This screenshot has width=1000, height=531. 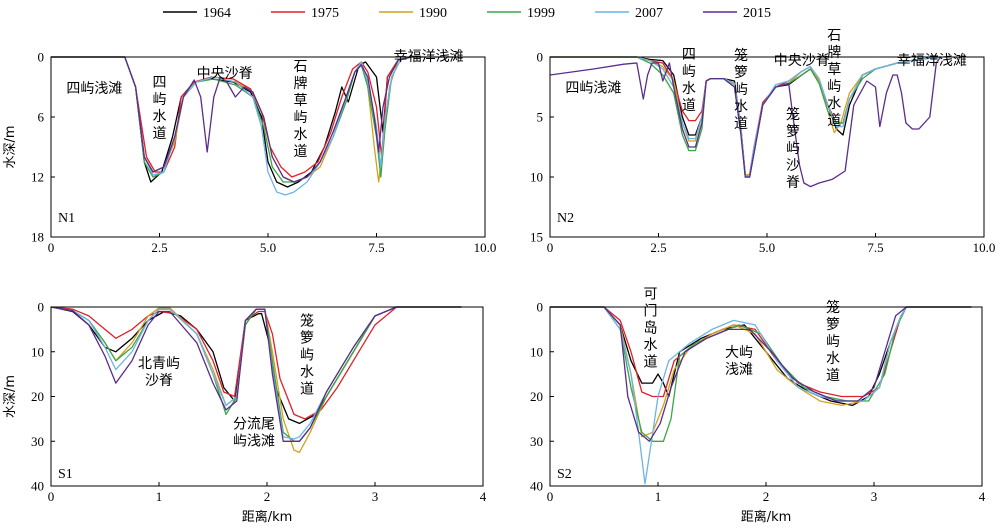 What do you see at coordinates (41, 117) in the screenshot?
I see `y-tick-label: 6` at bounding box center [41, 117].